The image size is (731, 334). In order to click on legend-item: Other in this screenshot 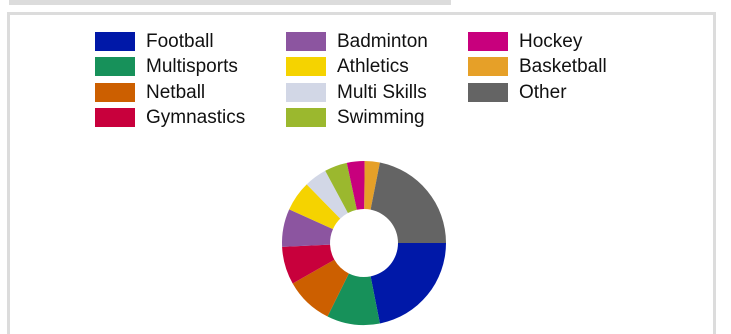, I will do `click(553, 92)`.